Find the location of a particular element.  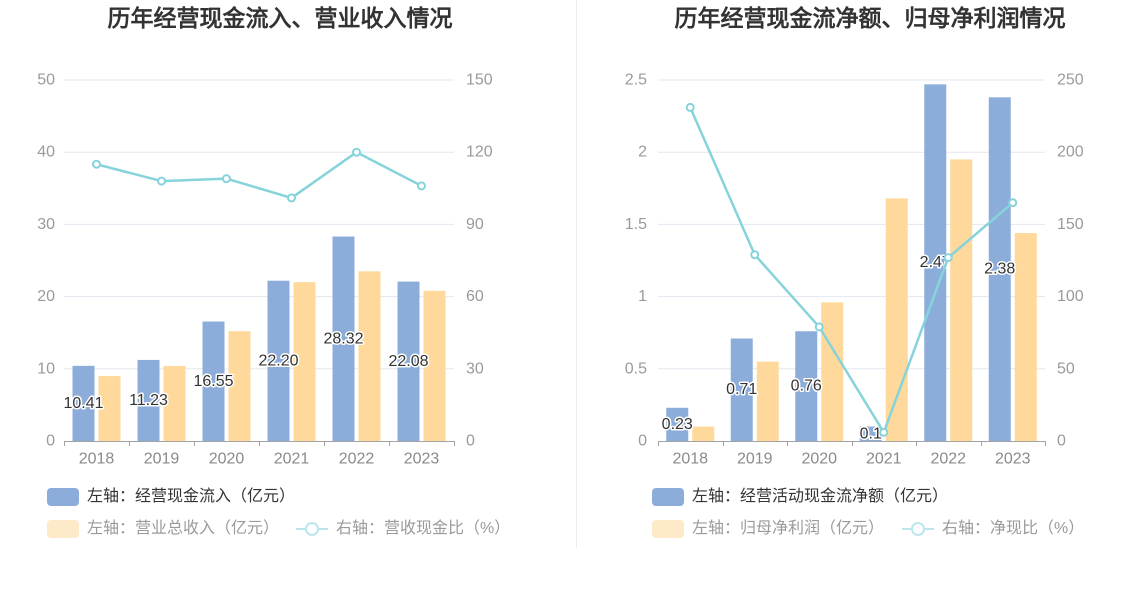

operating-net-cash-flow-bar-2019 is located at coordinates (741, 389).